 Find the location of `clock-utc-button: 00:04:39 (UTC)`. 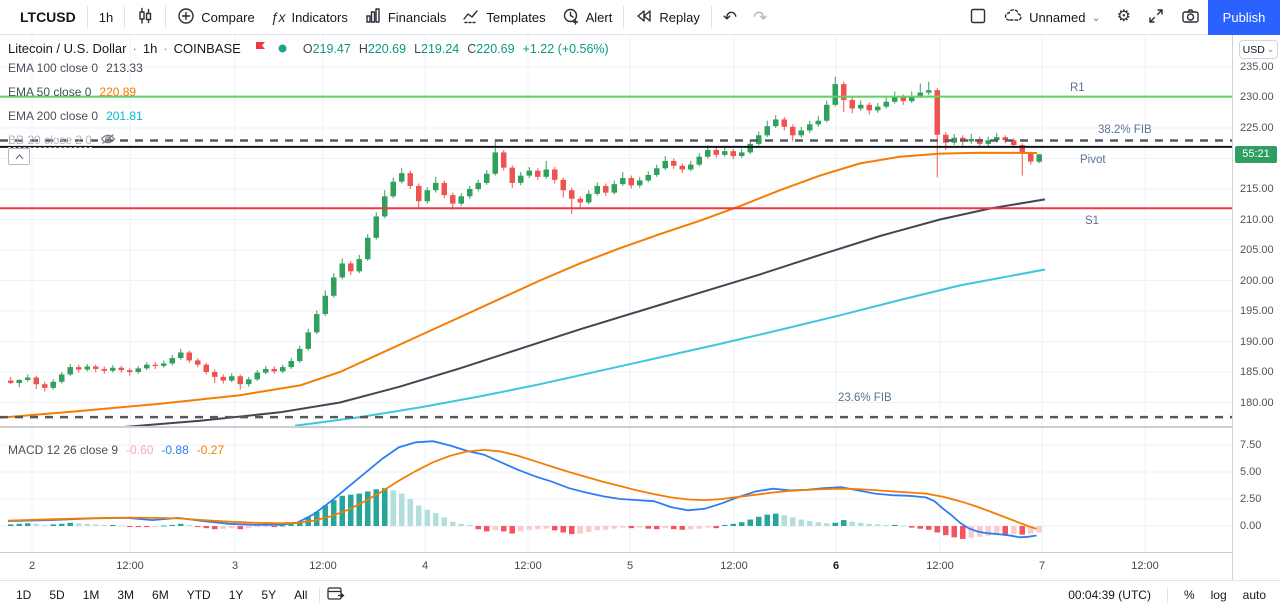

clock-utc-button: 00:04:39 (UTC) is located at coordinates (1109, 595).